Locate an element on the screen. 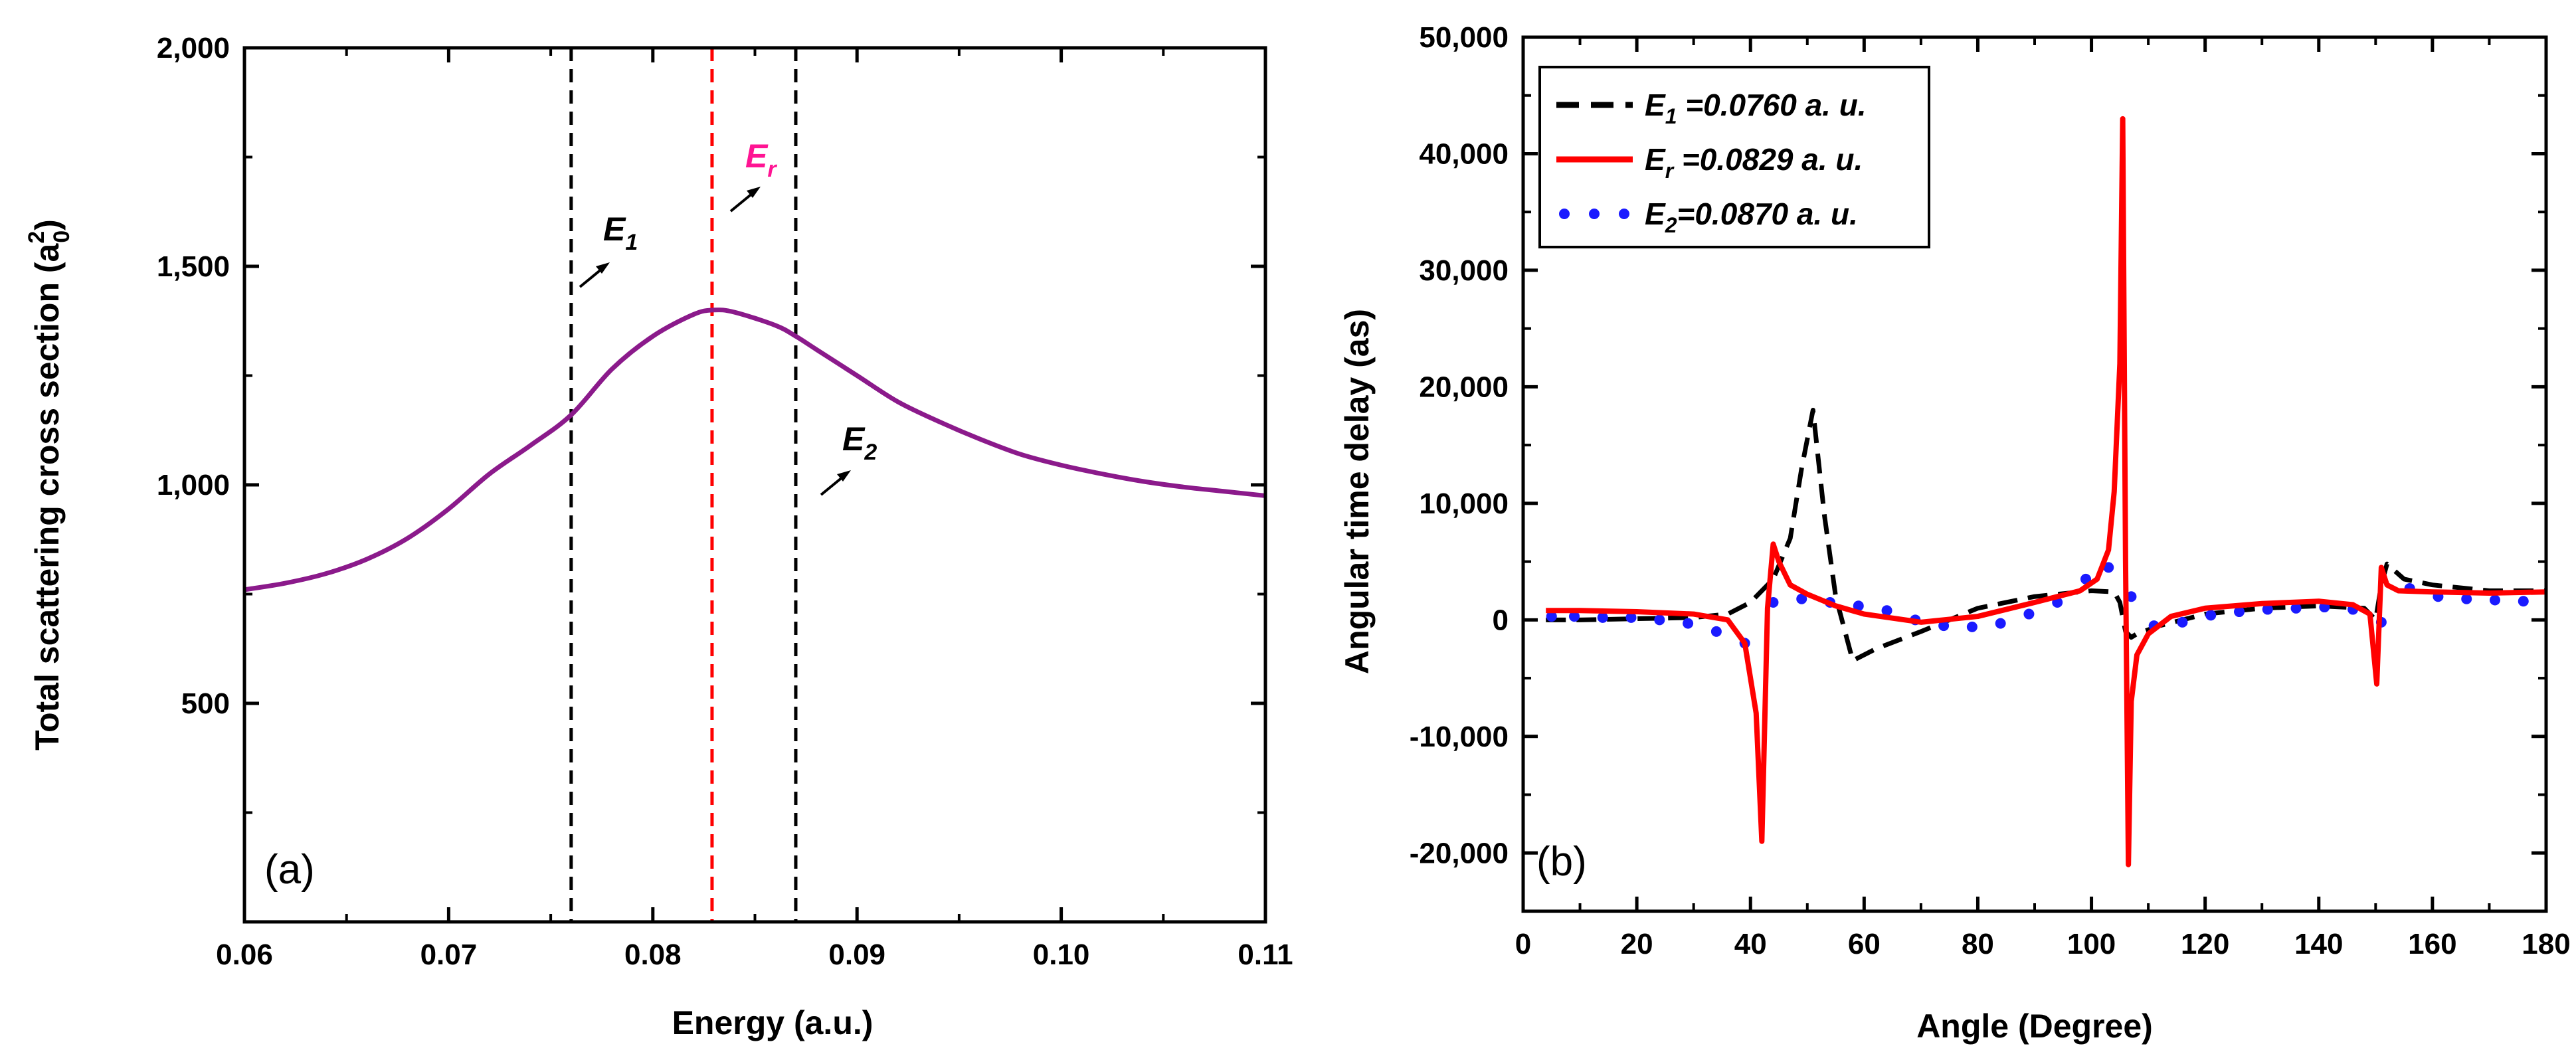 The image size is (2576, 1060). a-y-tick-label: 2,000 is located at coordinates (193, 48).